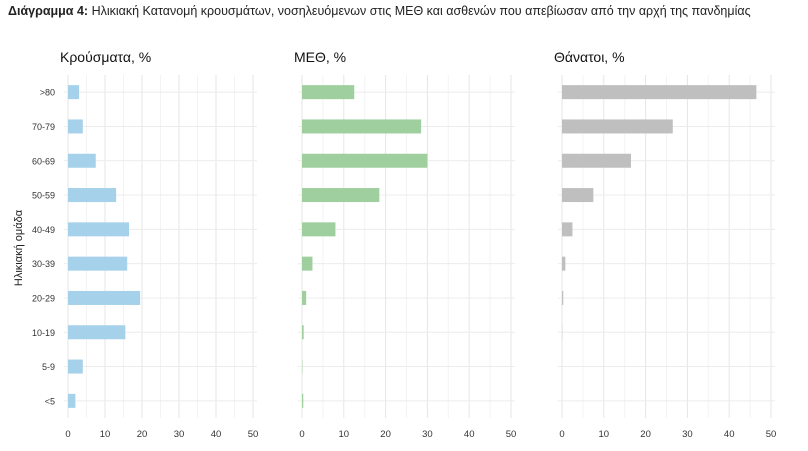 This screenshot has height=451, width=808. Describe the element at coordinates (43, 196) in the screenshot. I see `y-tick-label: 50-59` at that location.